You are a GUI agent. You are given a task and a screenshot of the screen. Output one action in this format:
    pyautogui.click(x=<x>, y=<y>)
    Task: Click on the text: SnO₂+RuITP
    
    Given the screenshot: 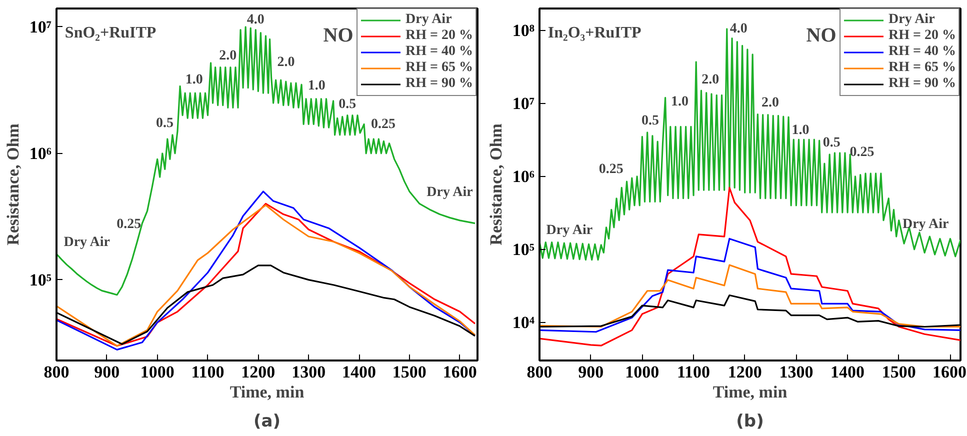 What is the action you would take?
    pyautogui.click(x=110, y=33)
    